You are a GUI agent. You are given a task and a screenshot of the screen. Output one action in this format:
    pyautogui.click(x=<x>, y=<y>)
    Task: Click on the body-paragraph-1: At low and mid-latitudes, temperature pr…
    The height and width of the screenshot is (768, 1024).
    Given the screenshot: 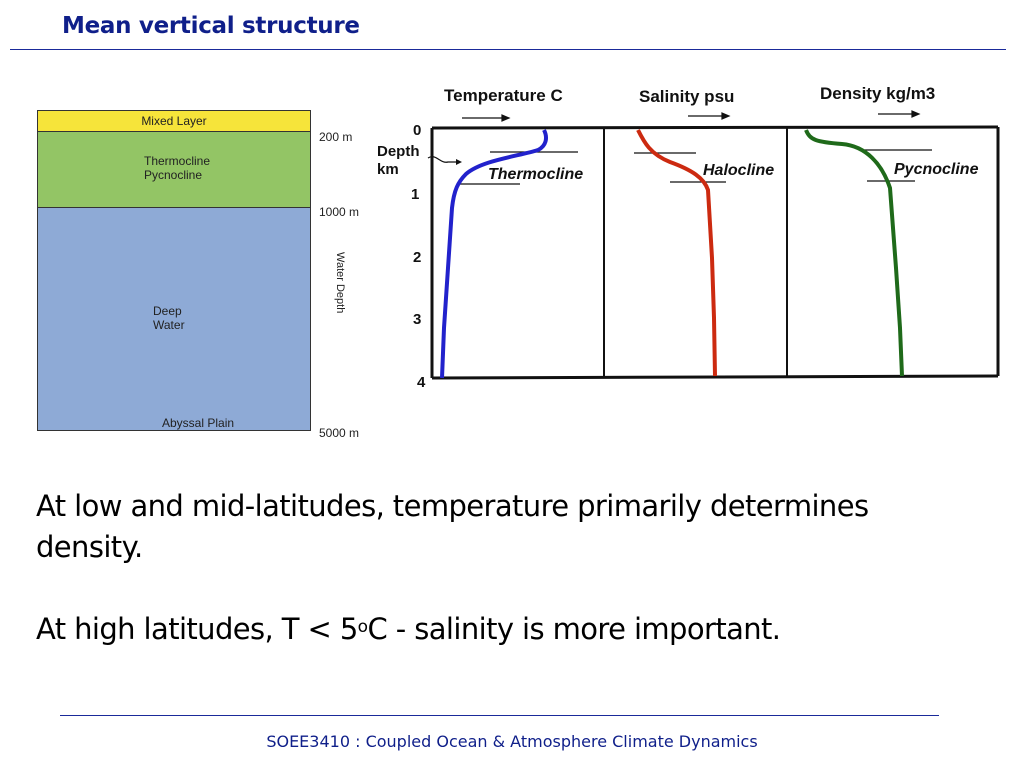 What is the action you would take?
    pyautogui.click(x=452, y=527)
    